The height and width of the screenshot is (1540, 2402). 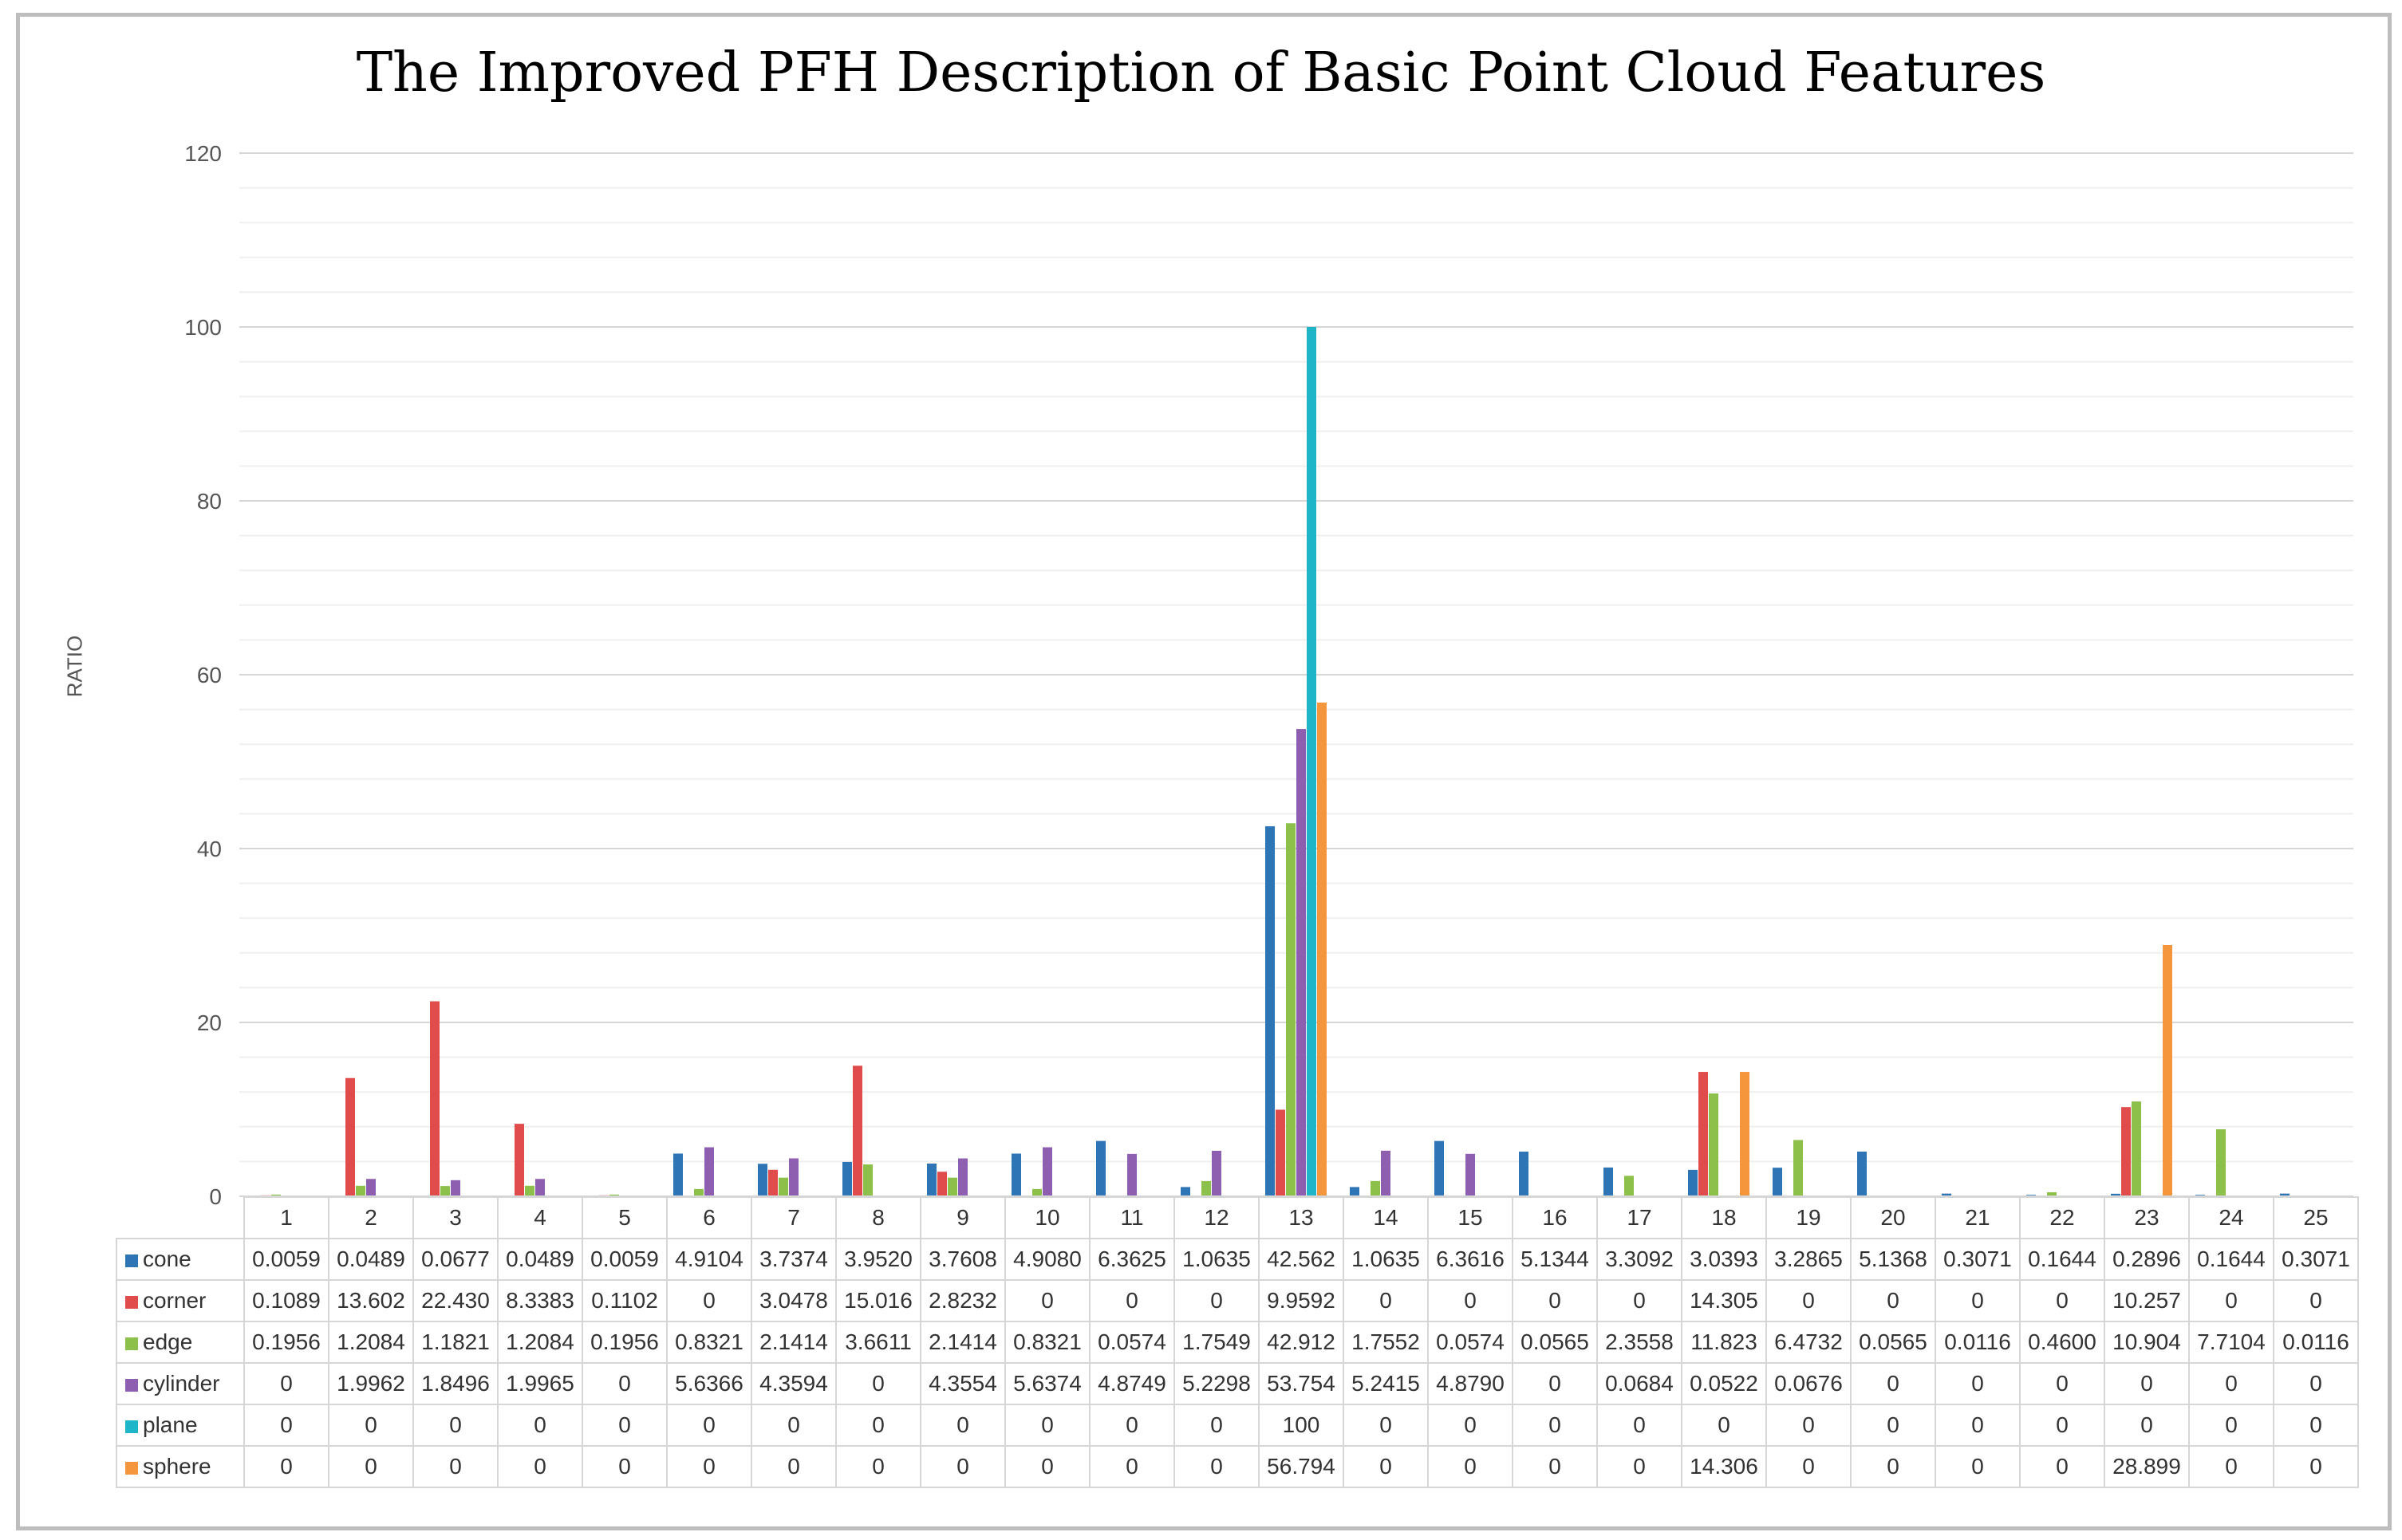 I want to click on x-tick-label: 24, so click(x=2231, y=1217).